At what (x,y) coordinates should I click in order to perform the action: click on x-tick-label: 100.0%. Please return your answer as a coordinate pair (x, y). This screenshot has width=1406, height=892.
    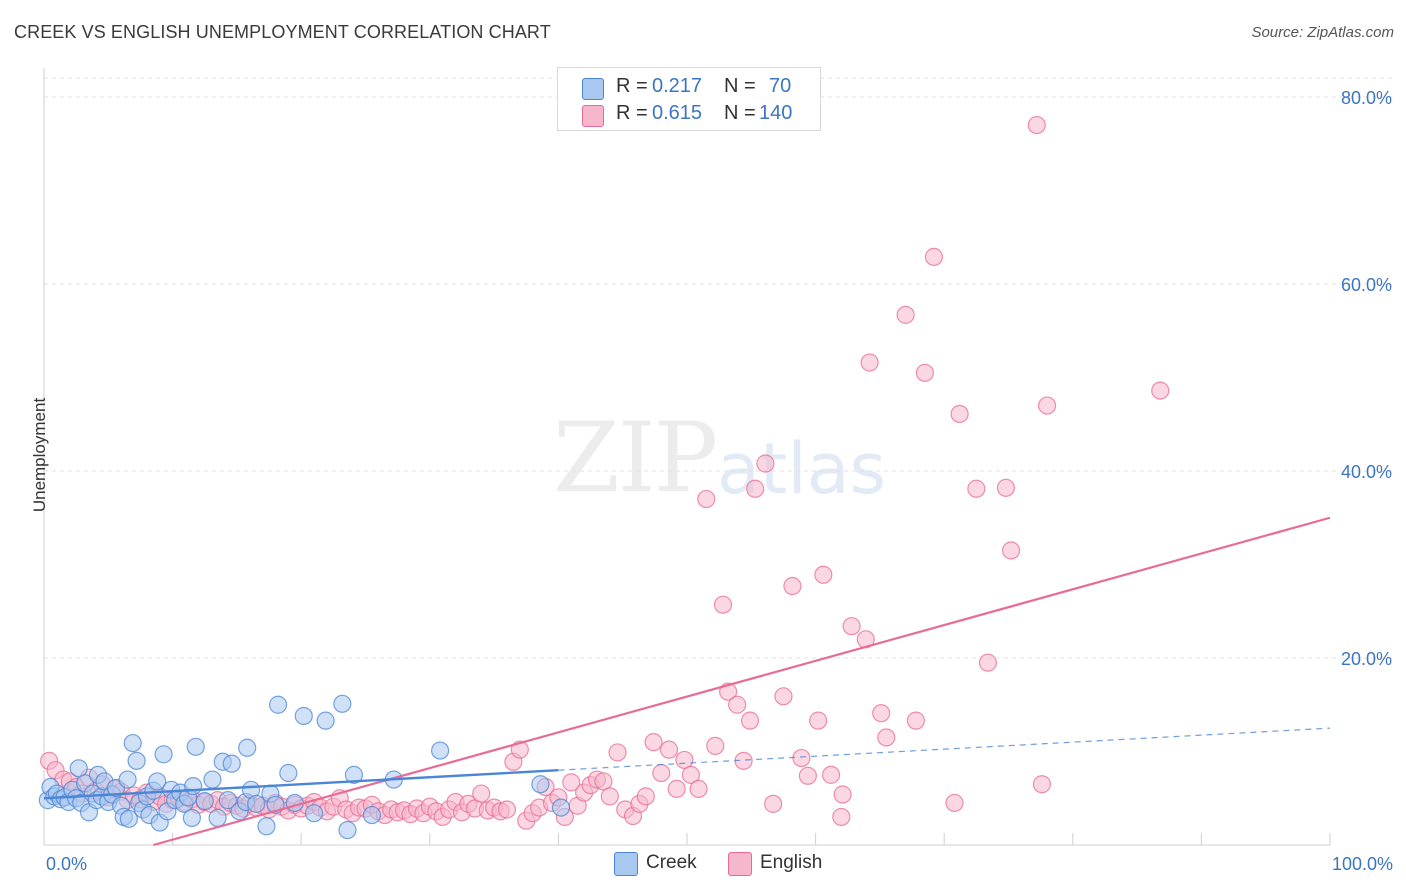
    Looking at the image, I should click on (1362, 864).